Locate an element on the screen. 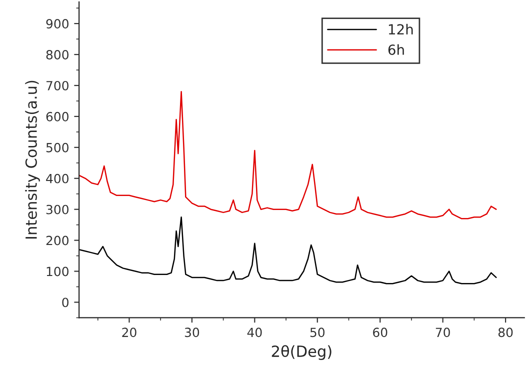  x-tick-label: 60 is located at coordinates (380, 333).